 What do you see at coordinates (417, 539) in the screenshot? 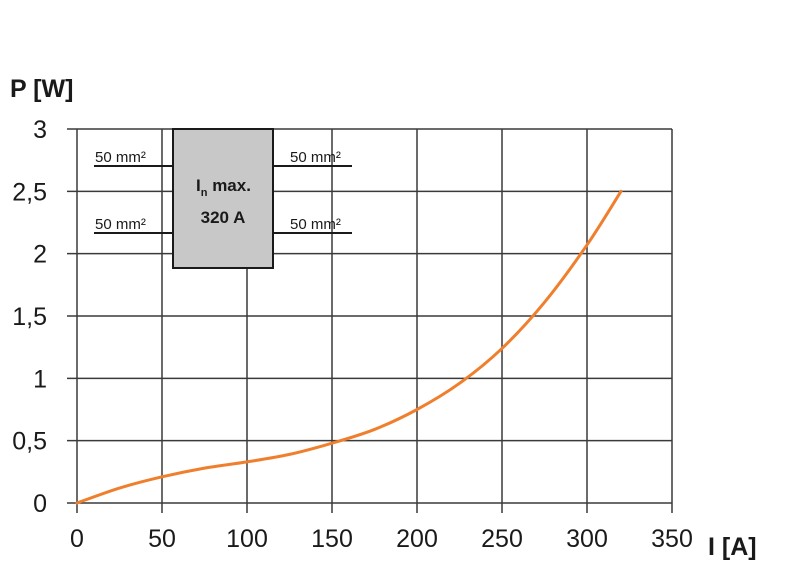
I see `x-tick-label: 200` at bounding box center [417, 539].